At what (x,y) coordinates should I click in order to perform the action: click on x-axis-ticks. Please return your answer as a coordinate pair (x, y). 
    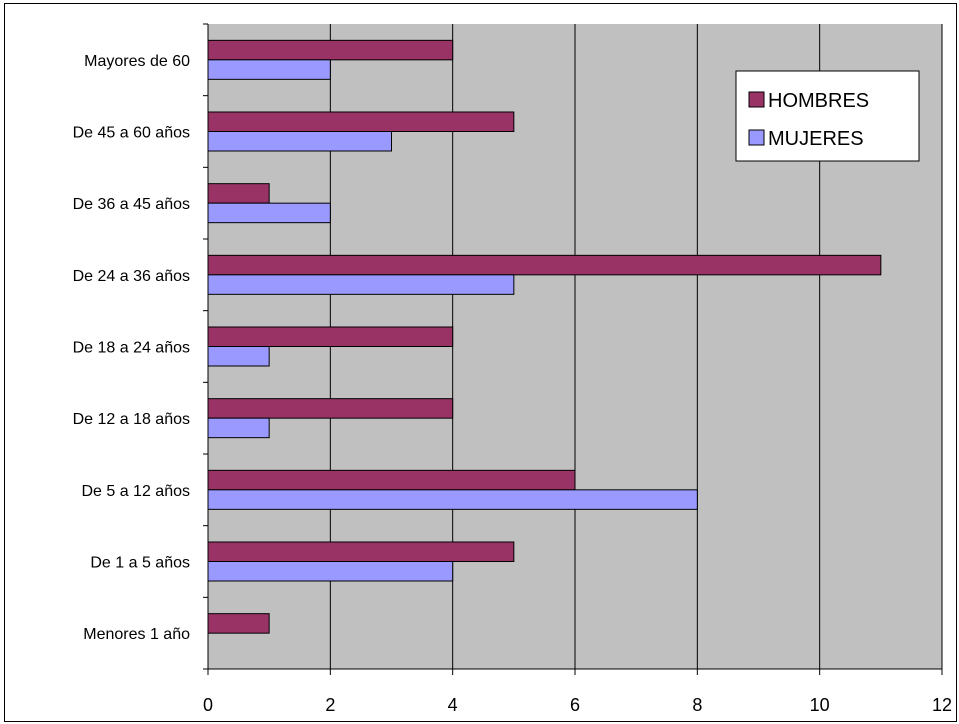
    Looking at the image, I should click on (575, 672).